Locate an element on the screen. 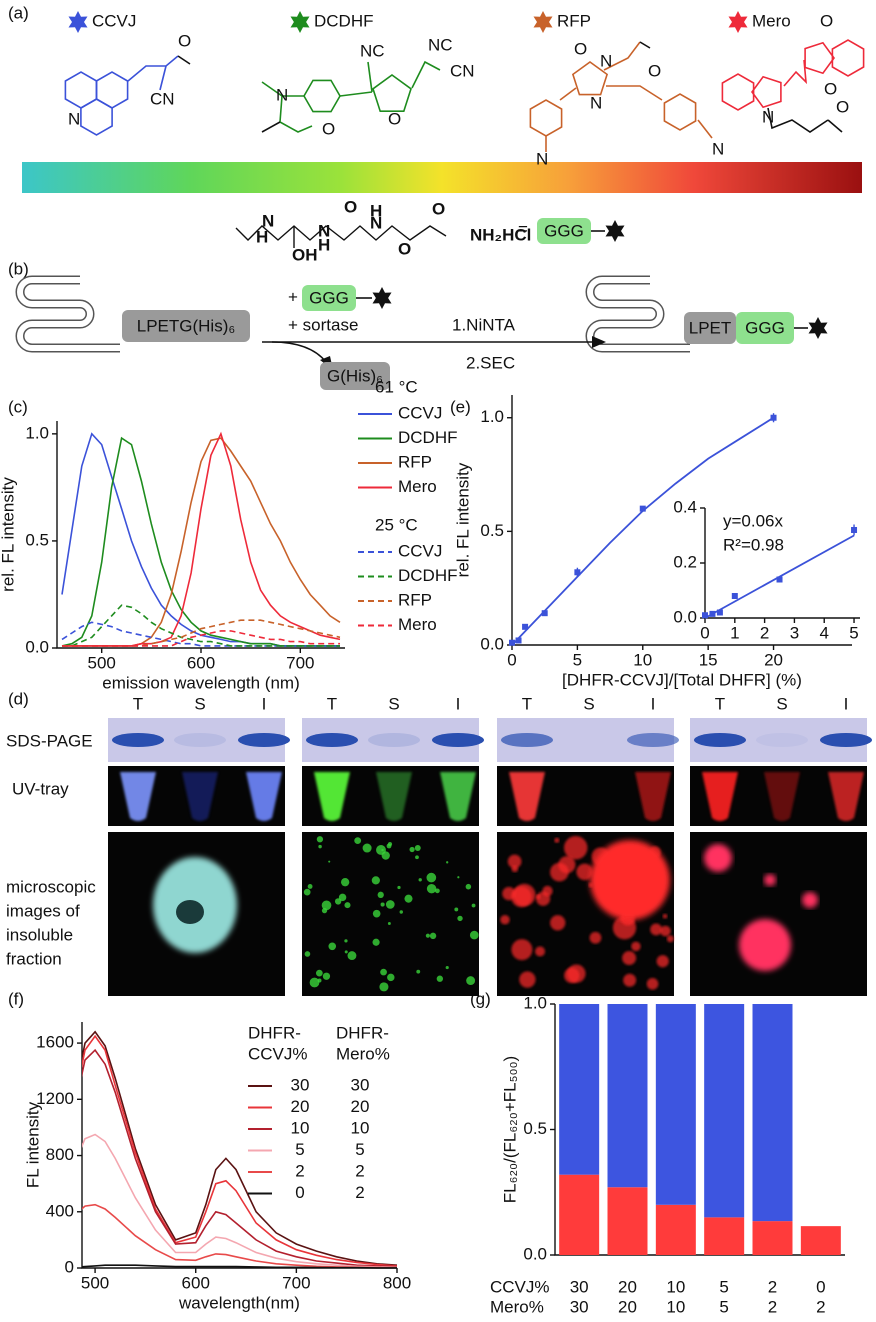  panel-label: (f) is located at coordinates (16, 998).